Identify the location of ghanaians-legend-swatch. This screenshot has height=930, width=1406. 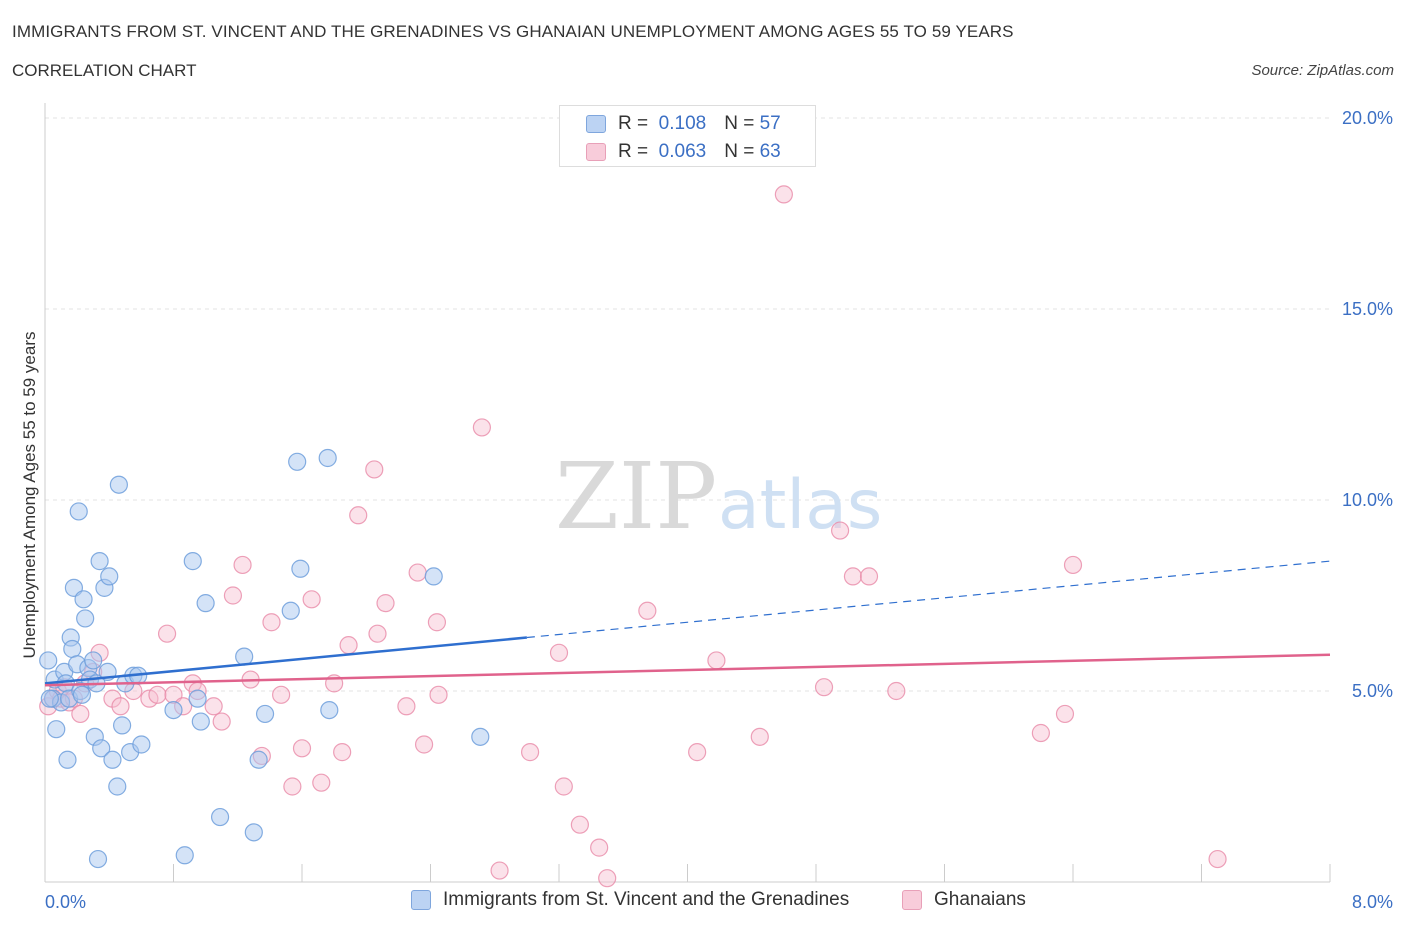
(912, 900).